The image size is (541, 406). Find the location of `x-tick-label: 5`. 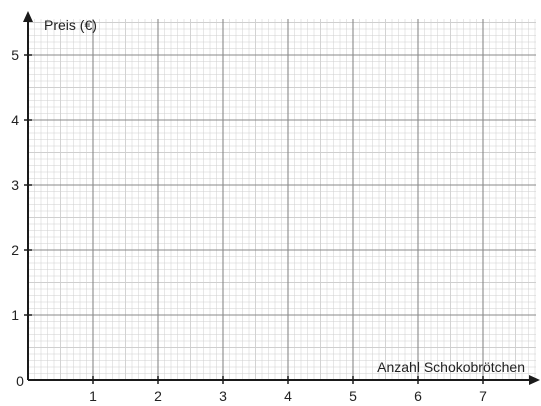

x-tick-label: 5 is located at coordinates (353, 396).